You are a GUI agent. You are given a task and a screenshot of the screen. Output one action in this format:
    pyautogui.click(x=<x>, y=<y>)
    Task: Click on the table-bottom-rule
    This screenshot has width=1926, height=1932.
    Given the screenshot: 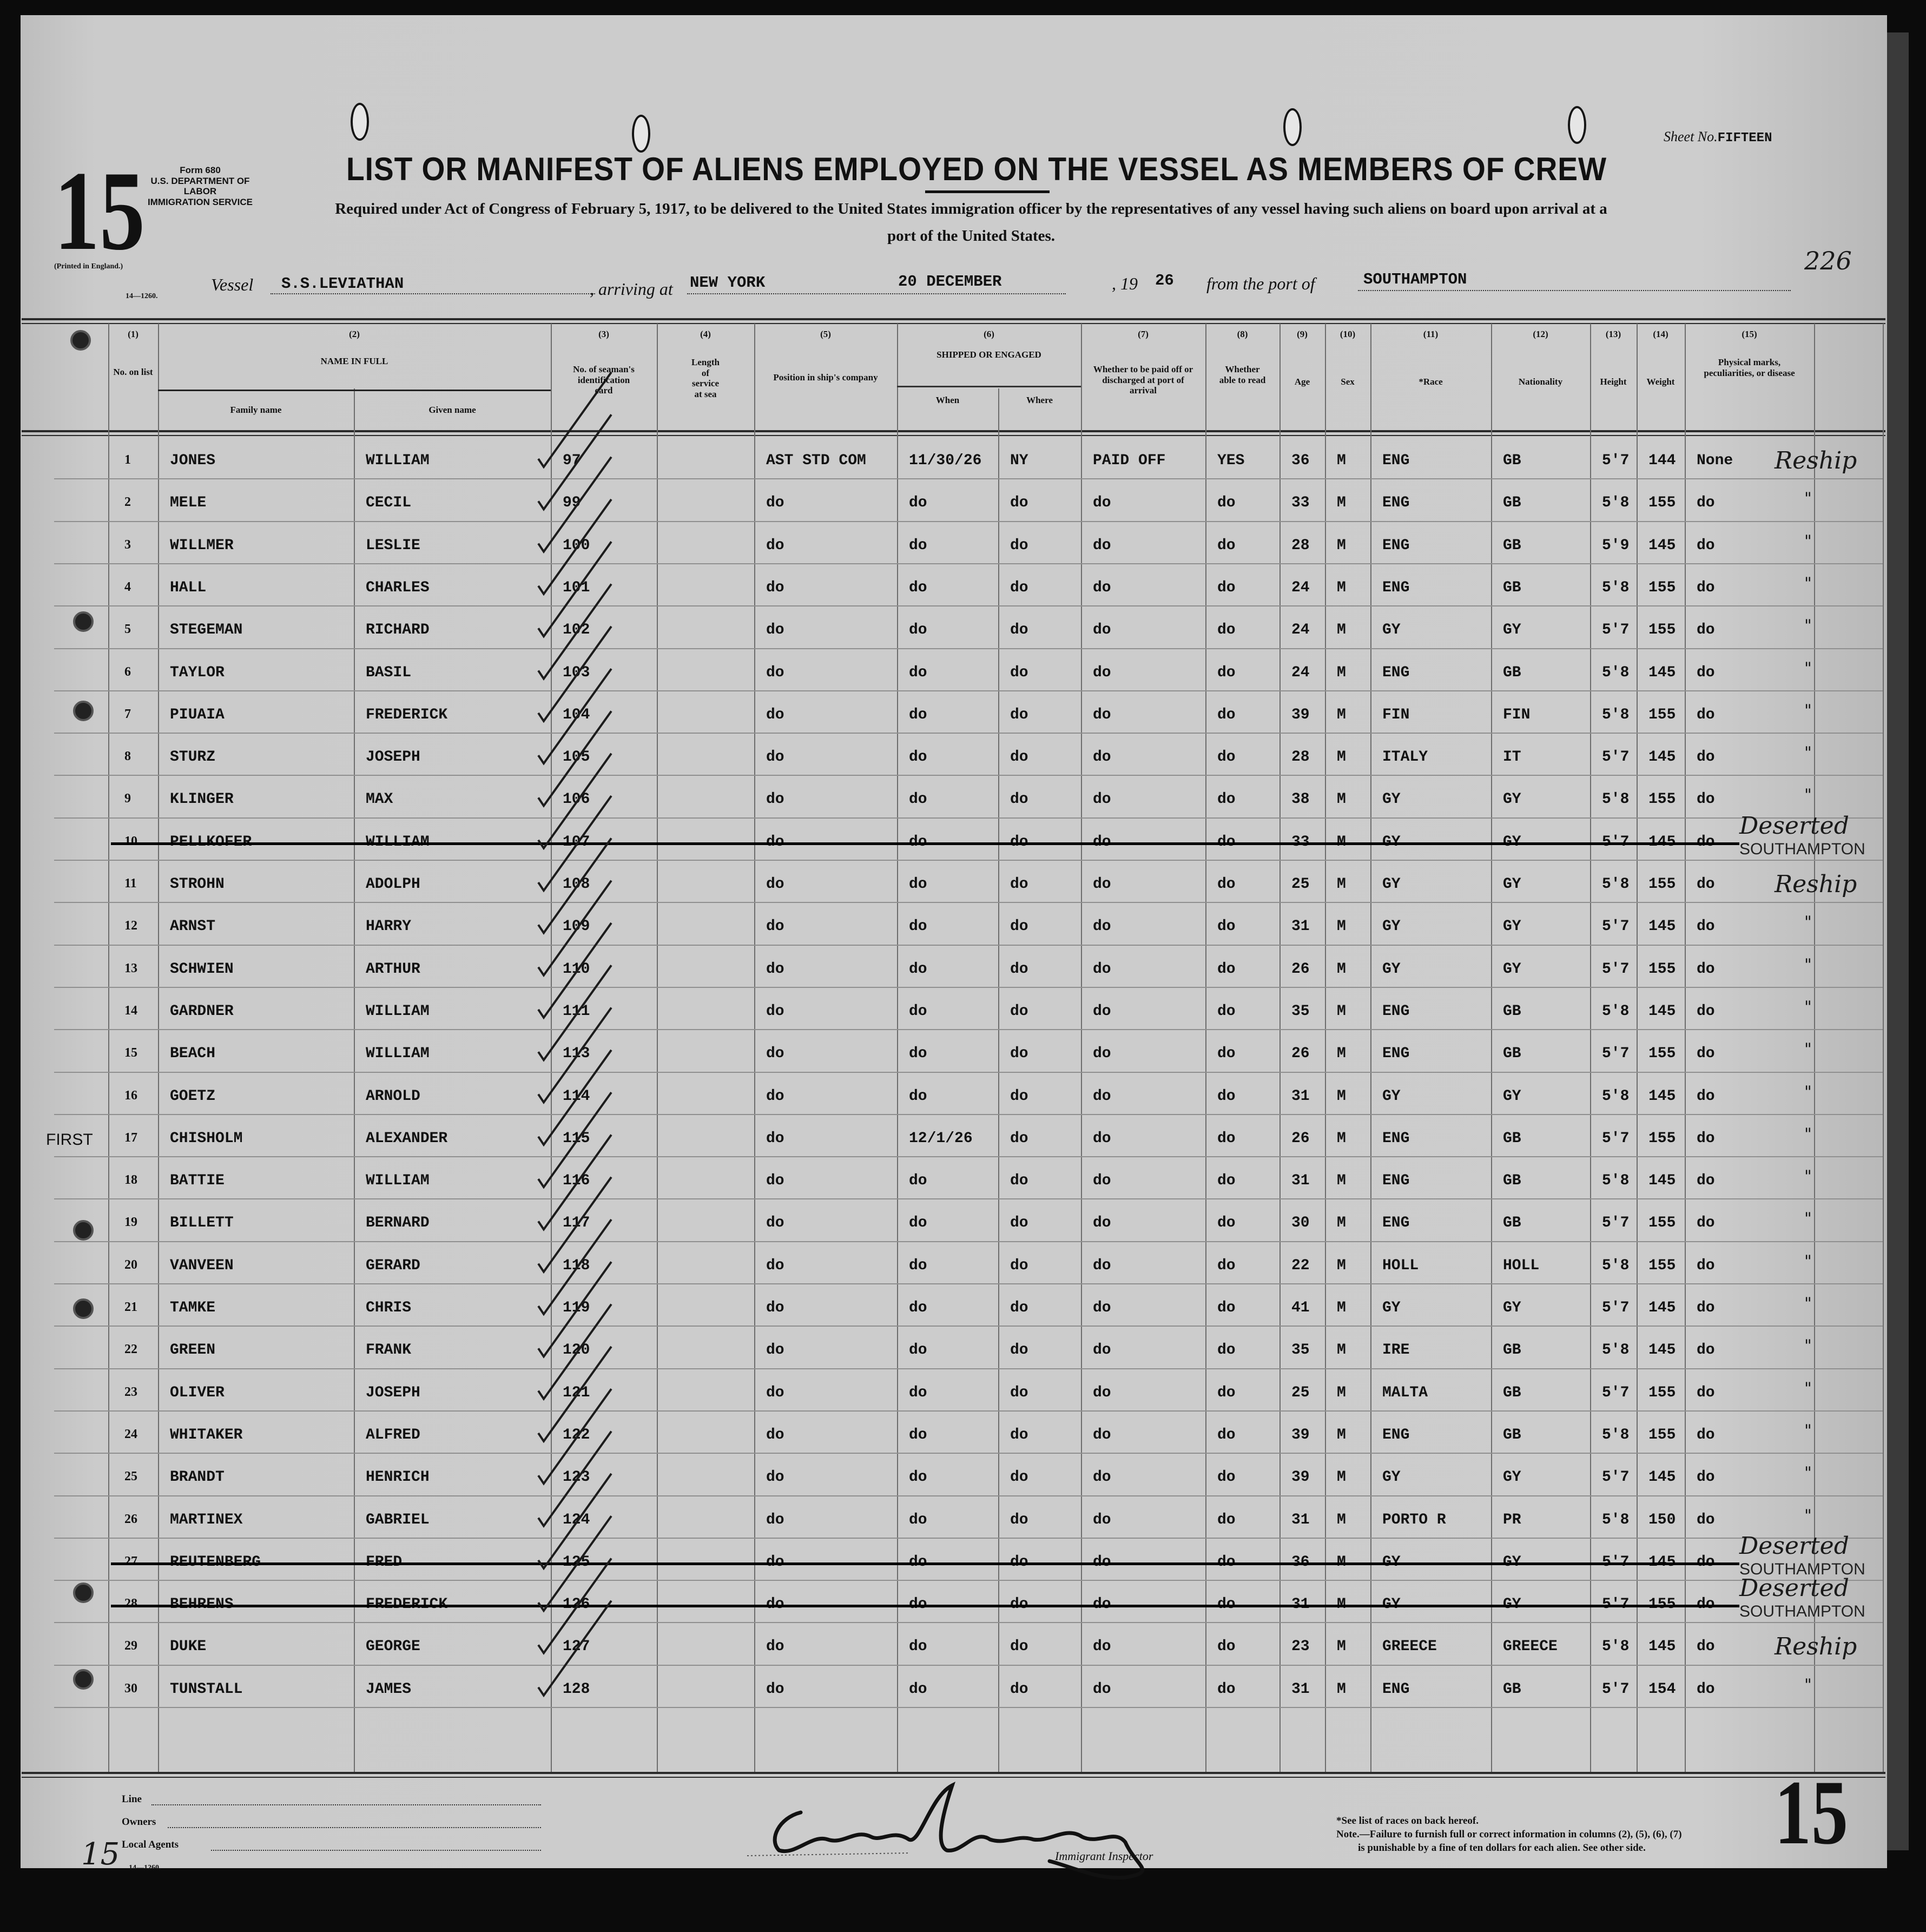 What is the action you would take?
    pyautogui.click(x=954, y=1773)
    